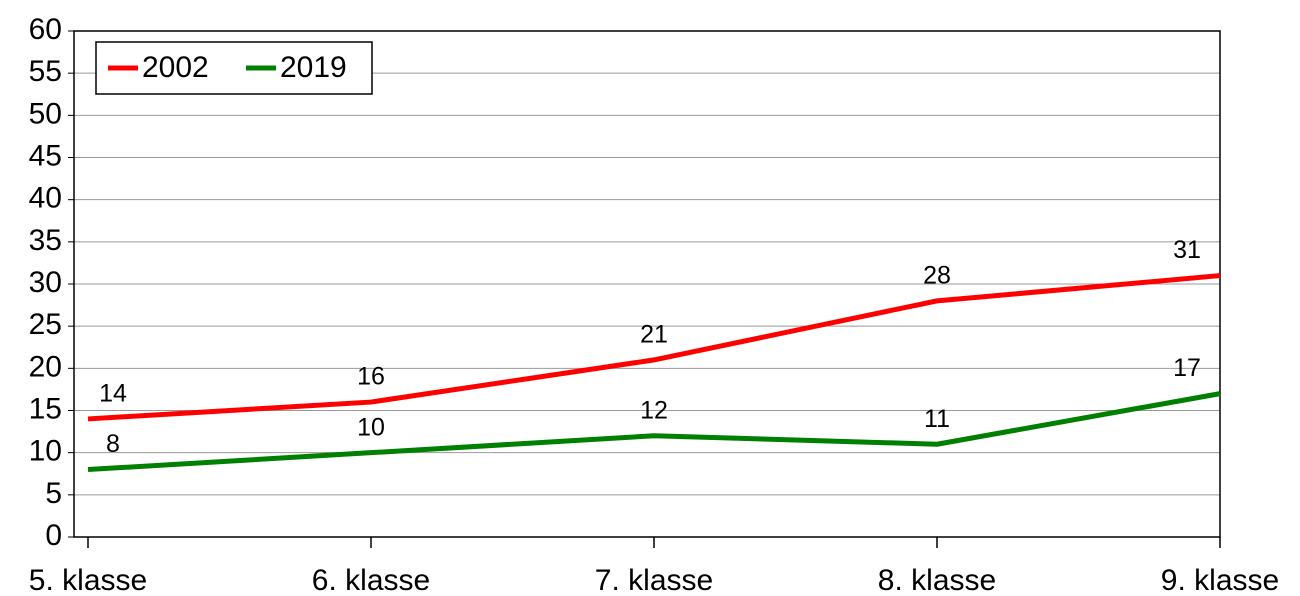 This screenshot has height=596, width=1300. Describe the element at coordinates (371, 377) in the screenshot. I see `data-label: 16` at that location.